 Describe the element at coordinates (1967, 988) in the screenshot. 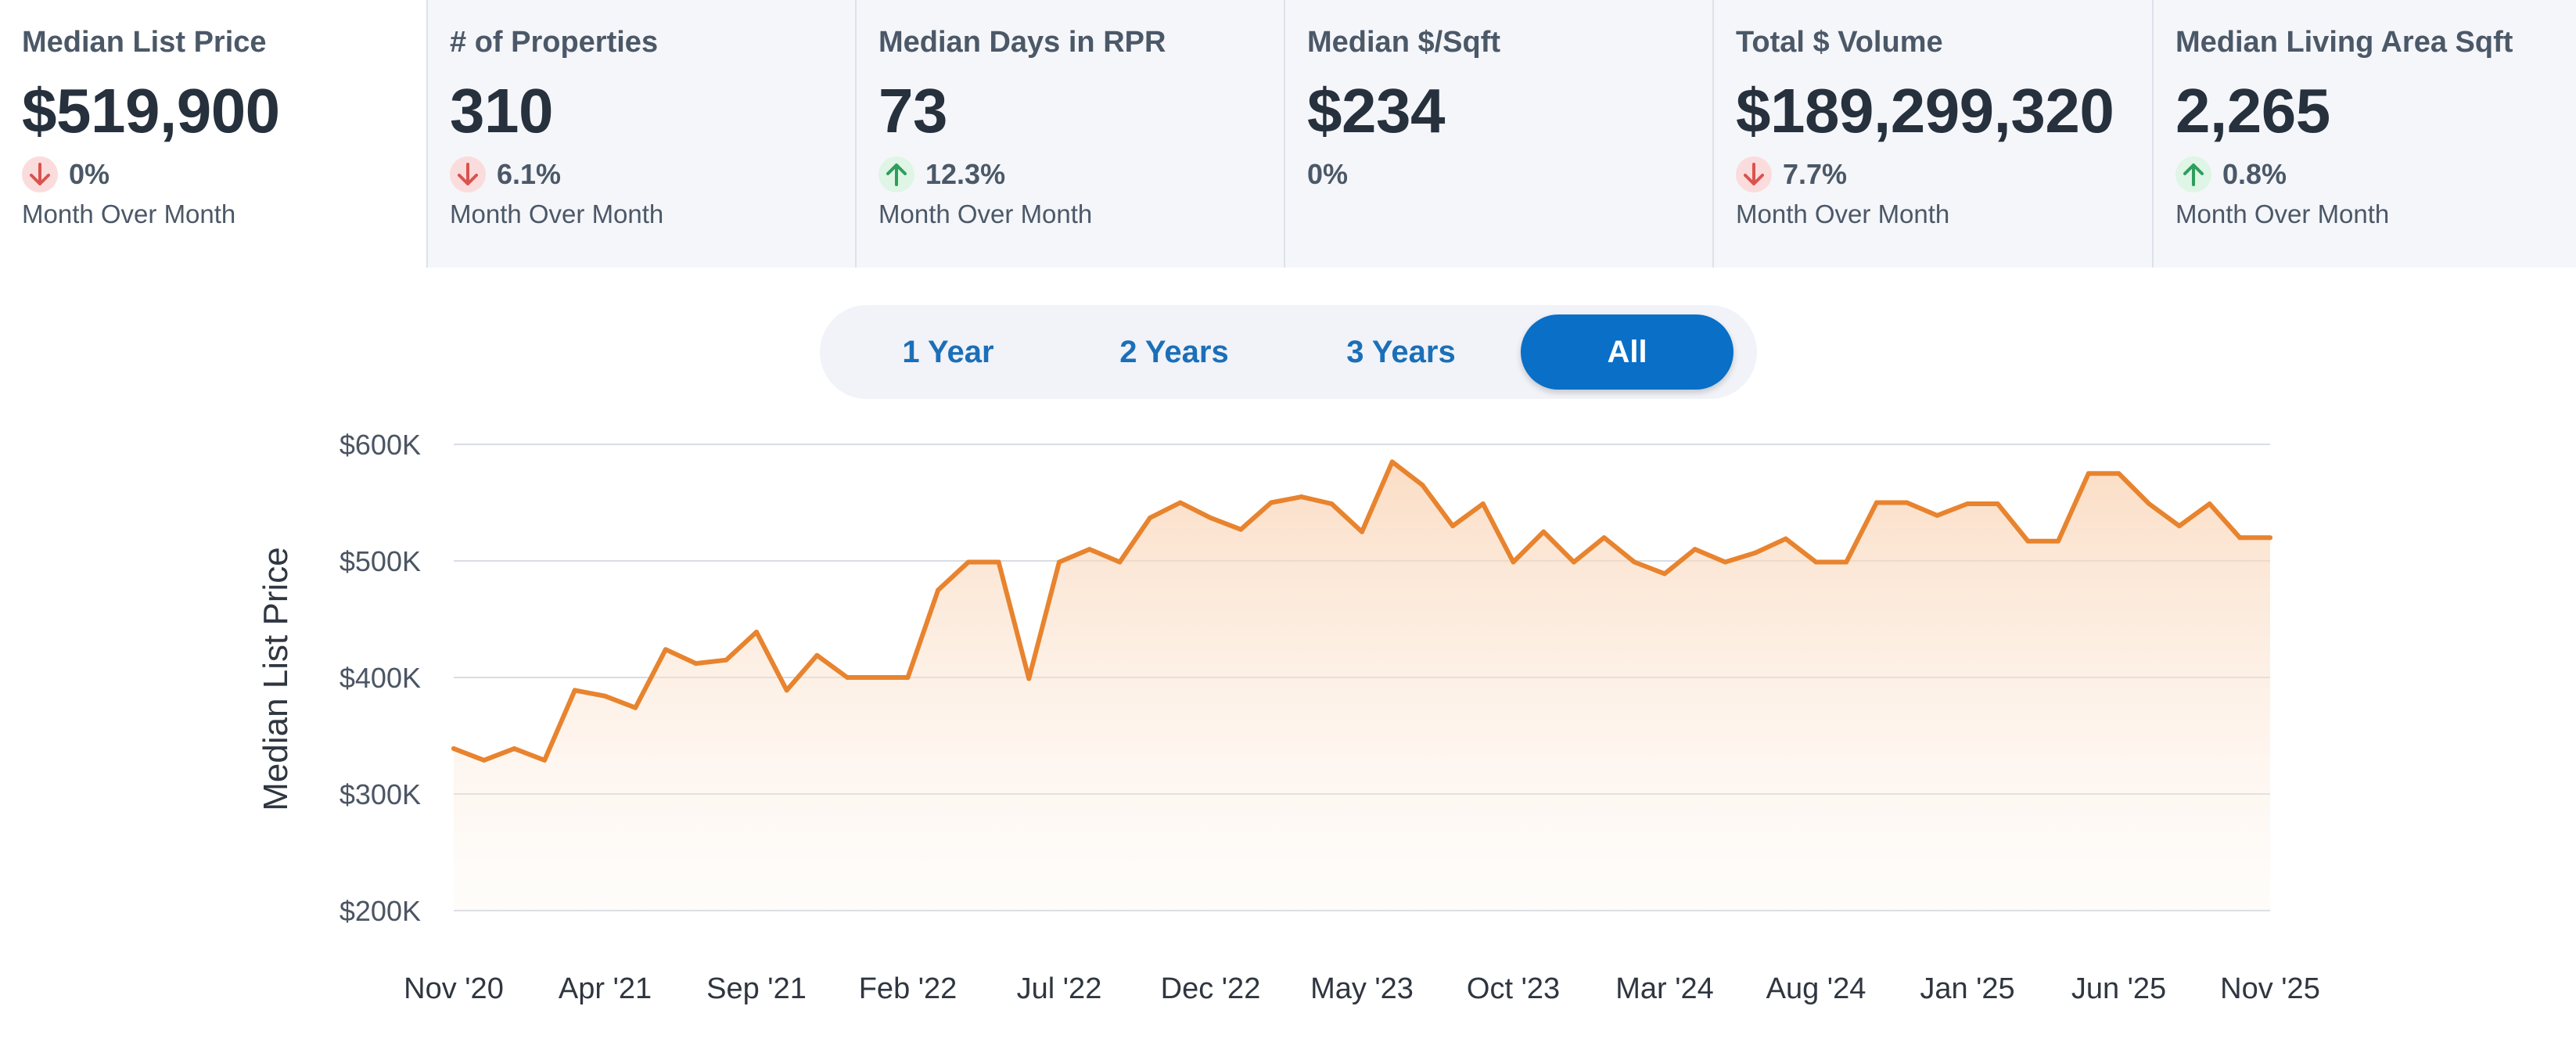

I see `x-tick-label: Jan '25` at that location.